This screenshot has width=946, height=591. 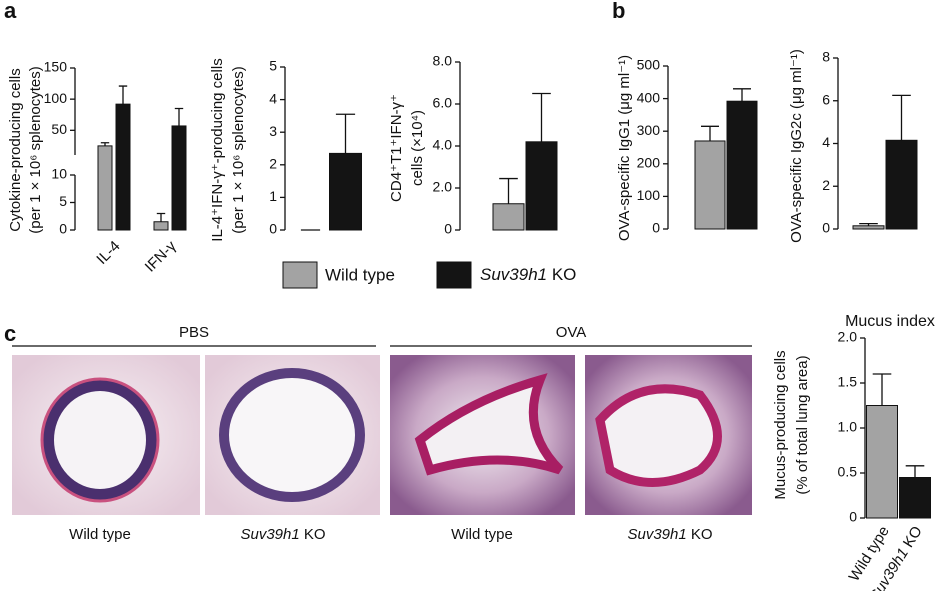 I want to click on y-tick-label: 1.5, so click(x=848, y=382).